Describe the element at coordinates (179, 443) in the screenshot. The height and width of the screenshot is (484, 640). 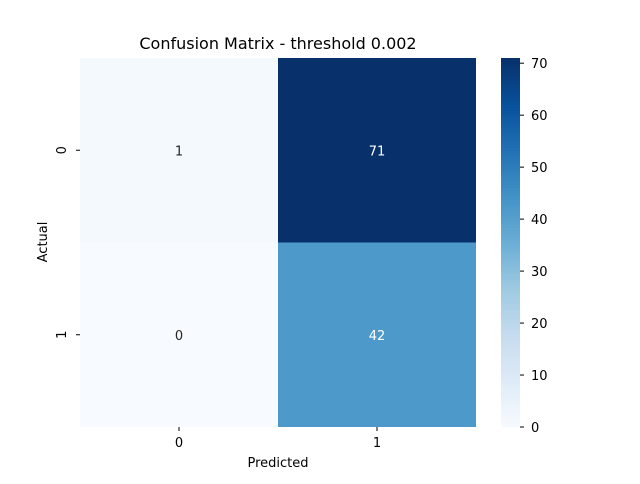
I see `x-tick-label-0: 0` at that location.